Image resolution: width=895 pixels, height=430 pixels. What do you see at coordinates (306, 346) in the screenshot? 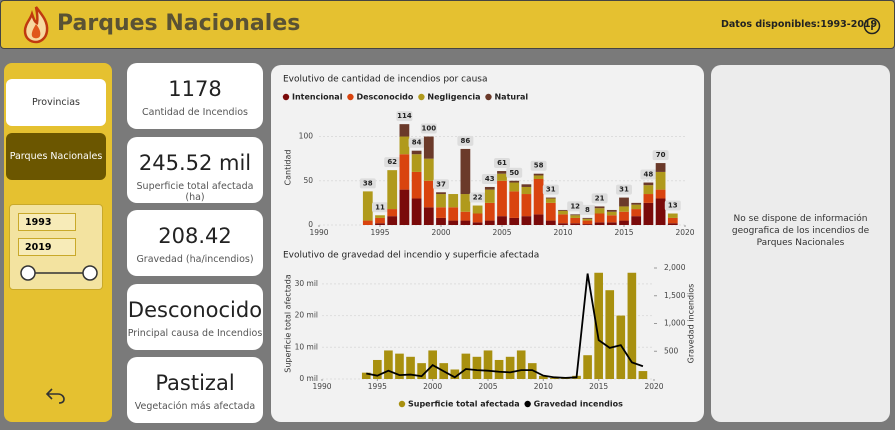
I see `y-tick-label: 10 mil` at bounding box center [306, 346].